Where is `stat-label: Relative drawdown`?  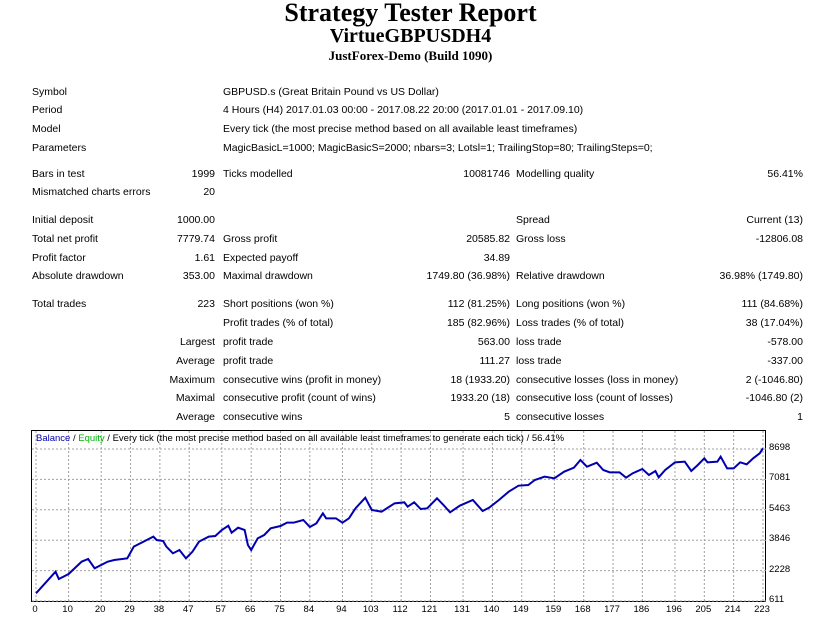
stat-label: Relative drawdown is located at coordinates (560, 276).